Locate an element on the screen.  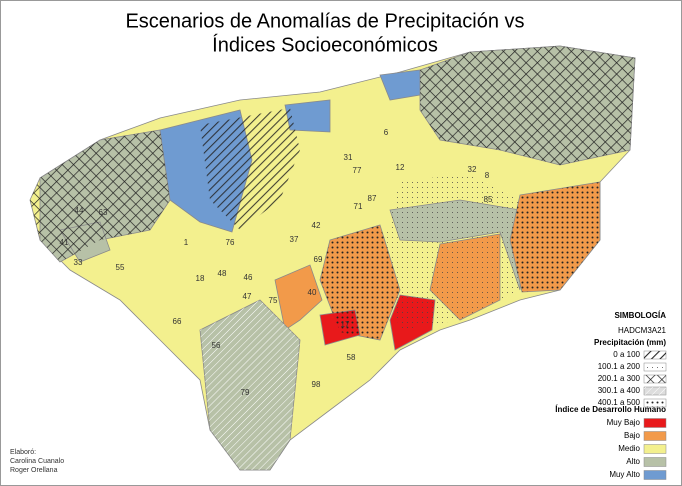
municipality-label: 37 is located at coordinates (294, 239).